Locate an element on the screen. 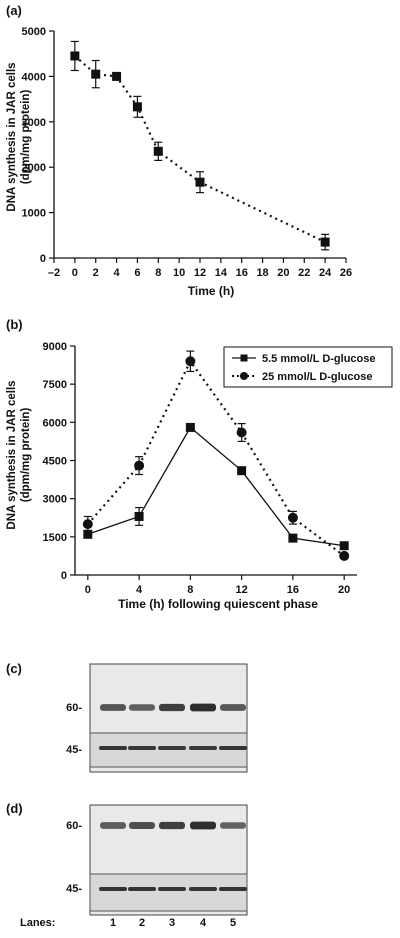  chart-b-ylabel-line2: (dpm/mg protein) is located at coordinates (26, 455).